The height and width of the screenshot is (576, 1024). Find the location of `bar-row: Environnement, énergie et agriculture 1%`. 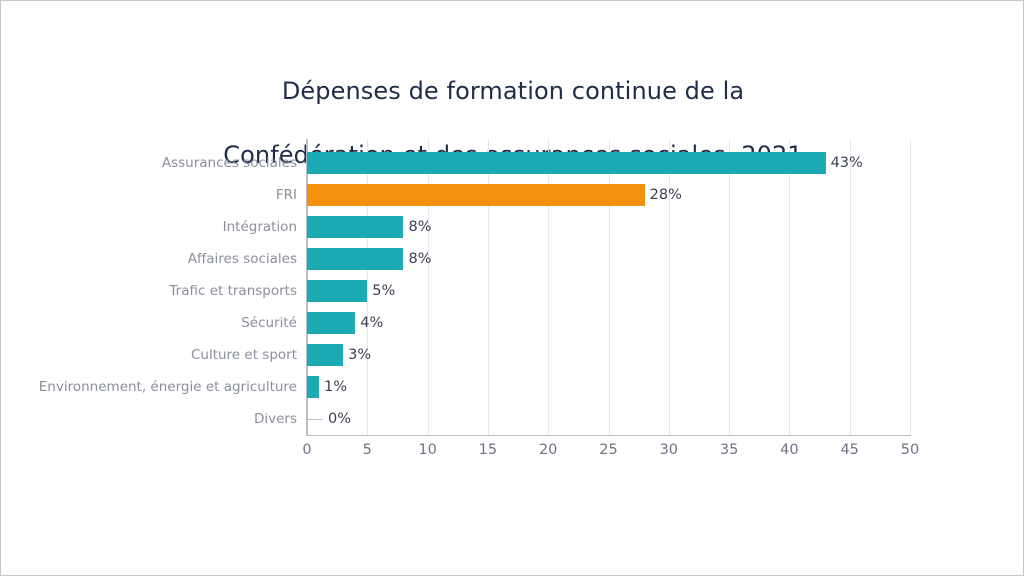

bar-row: Environnement, énergie et agriculture 1% is located at coordinates (474, 387).